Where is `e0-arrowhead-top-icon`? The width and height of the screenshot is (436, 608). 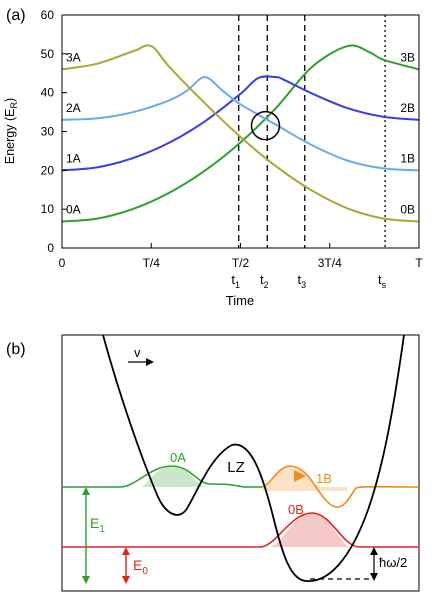
e0-arrowhead-top-icon is located at coordinates (126, 551).